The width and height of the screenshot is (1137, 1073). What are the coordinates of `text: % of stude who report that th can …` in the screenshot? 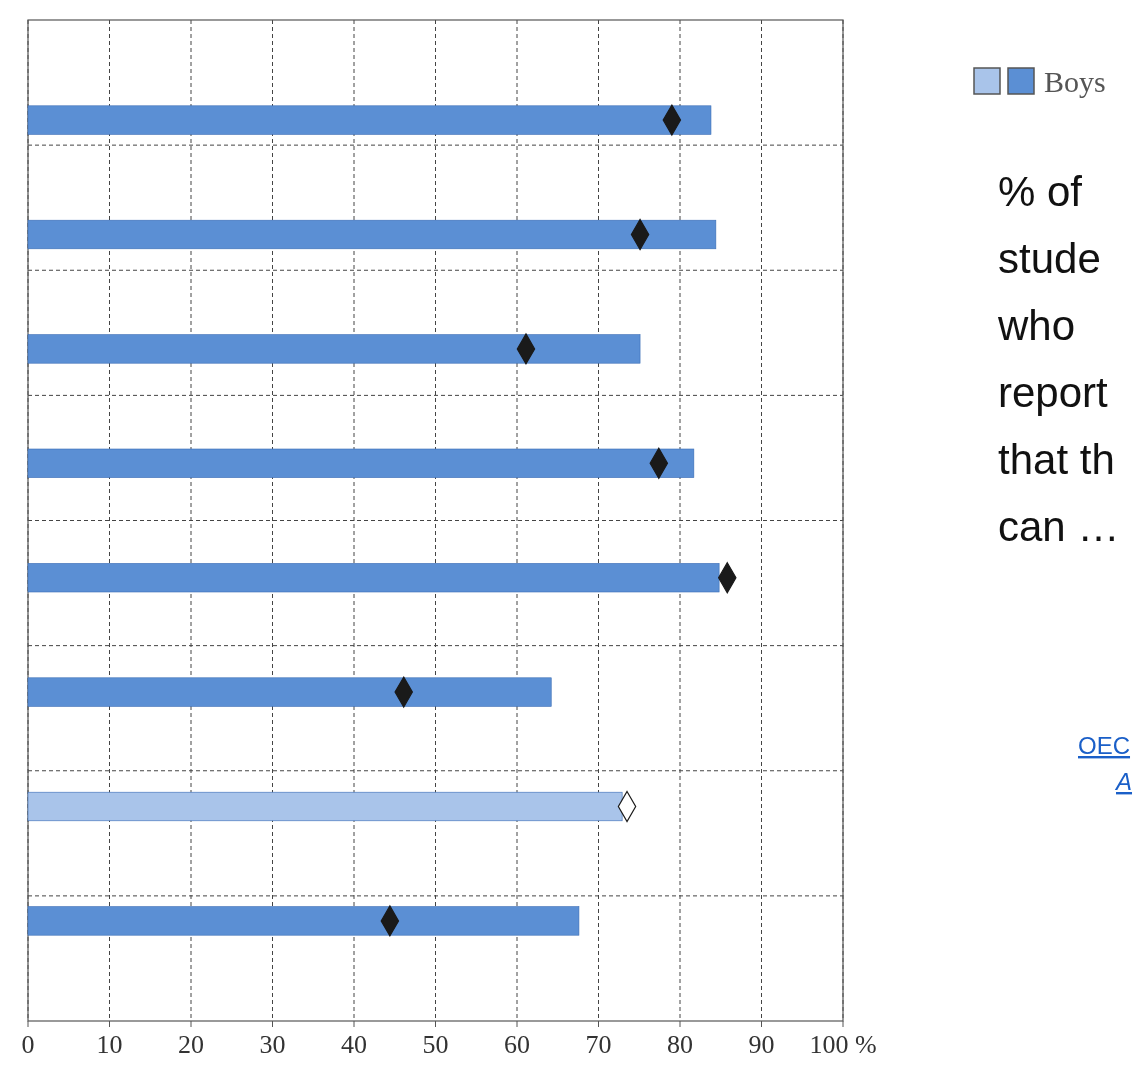 It's located at (1058, 359).